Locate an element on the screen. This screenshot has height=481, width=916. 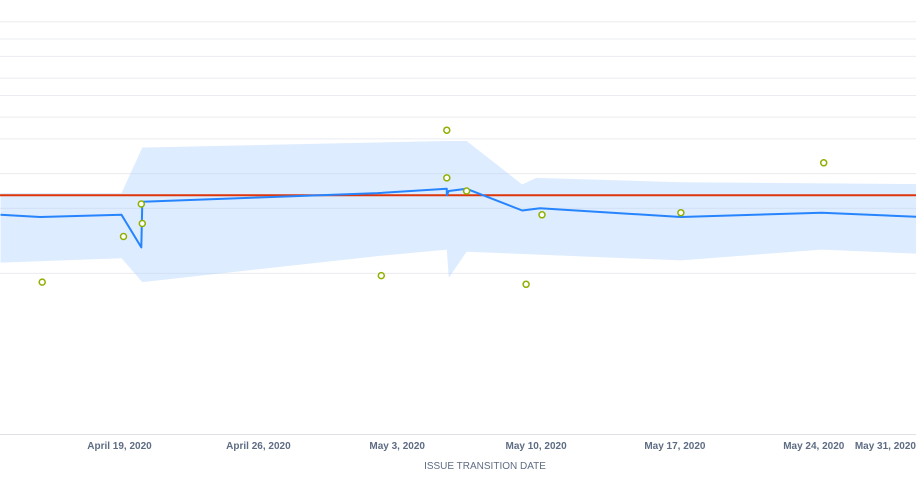
x-tick-label: May 17, 2020 is located at coordinates (675, 446).